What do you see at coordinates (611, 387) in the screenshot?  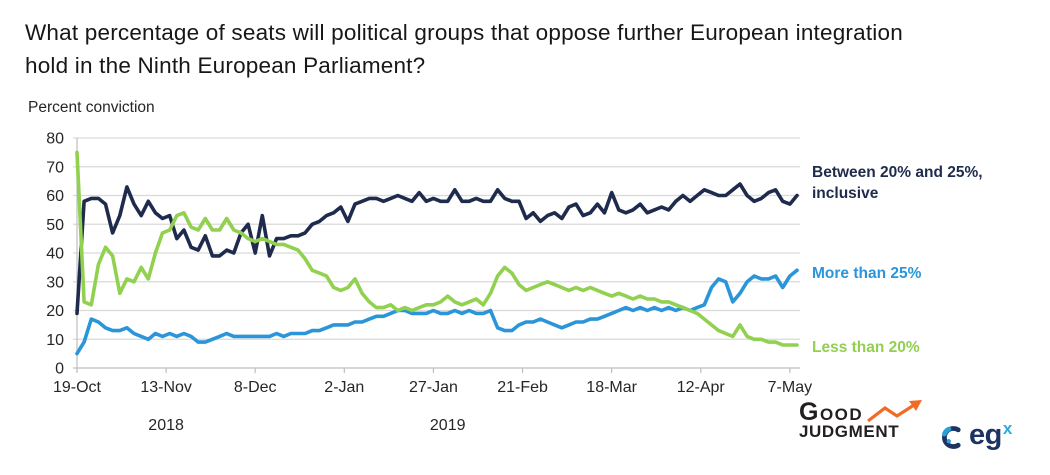 I see `x-tick-label: 18-Mar` at bounding box center [611, 387].